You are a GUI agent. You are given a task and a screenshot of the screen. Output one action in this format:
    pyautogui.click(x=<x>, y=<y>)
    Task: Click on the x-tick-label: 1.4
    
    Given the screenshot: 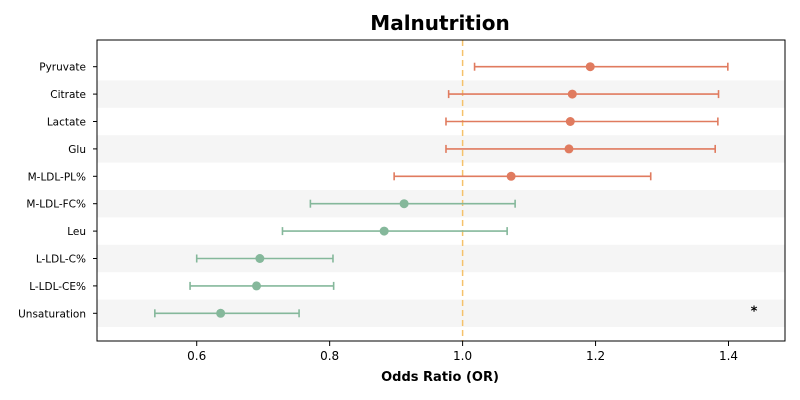 What is the action you would take?
    pyautogui.click(x=728, y=356)
    